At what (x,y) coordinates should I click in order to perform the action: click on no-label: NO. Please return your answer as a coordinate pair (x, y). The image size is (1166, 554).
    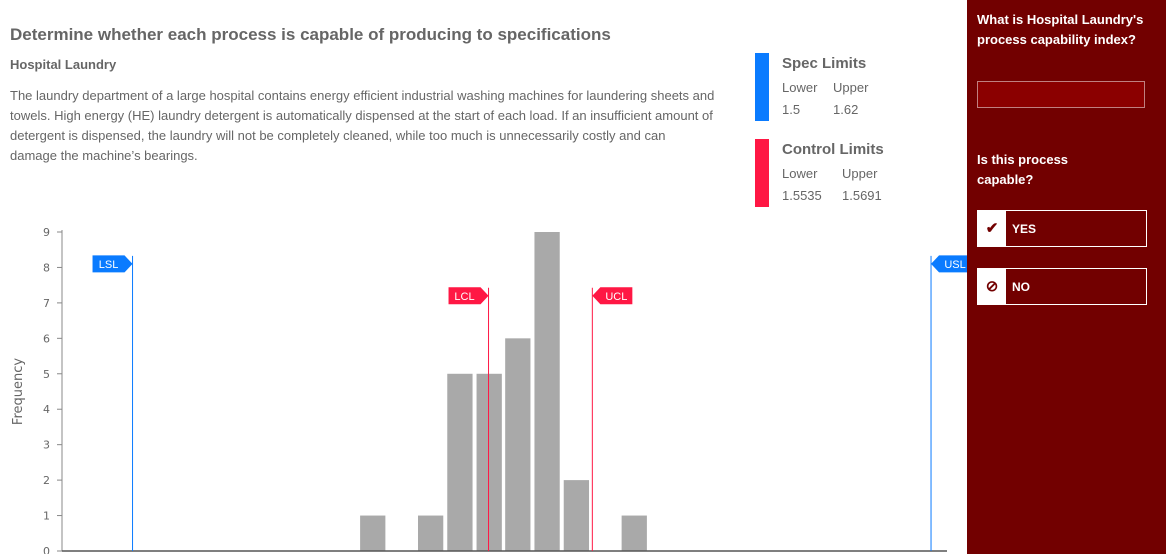
    Looking at the image, I should click on (1021, 287).